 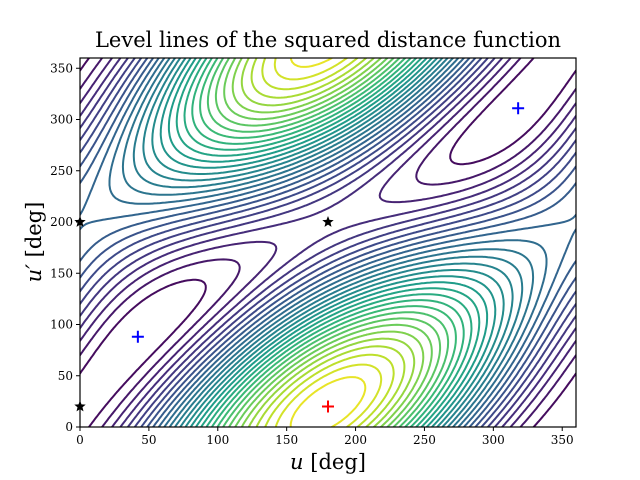 What do you see at coordinates (61, 68) in the screenshot?
I see `y-tick-label: 350` at bounding box center [61, 68].